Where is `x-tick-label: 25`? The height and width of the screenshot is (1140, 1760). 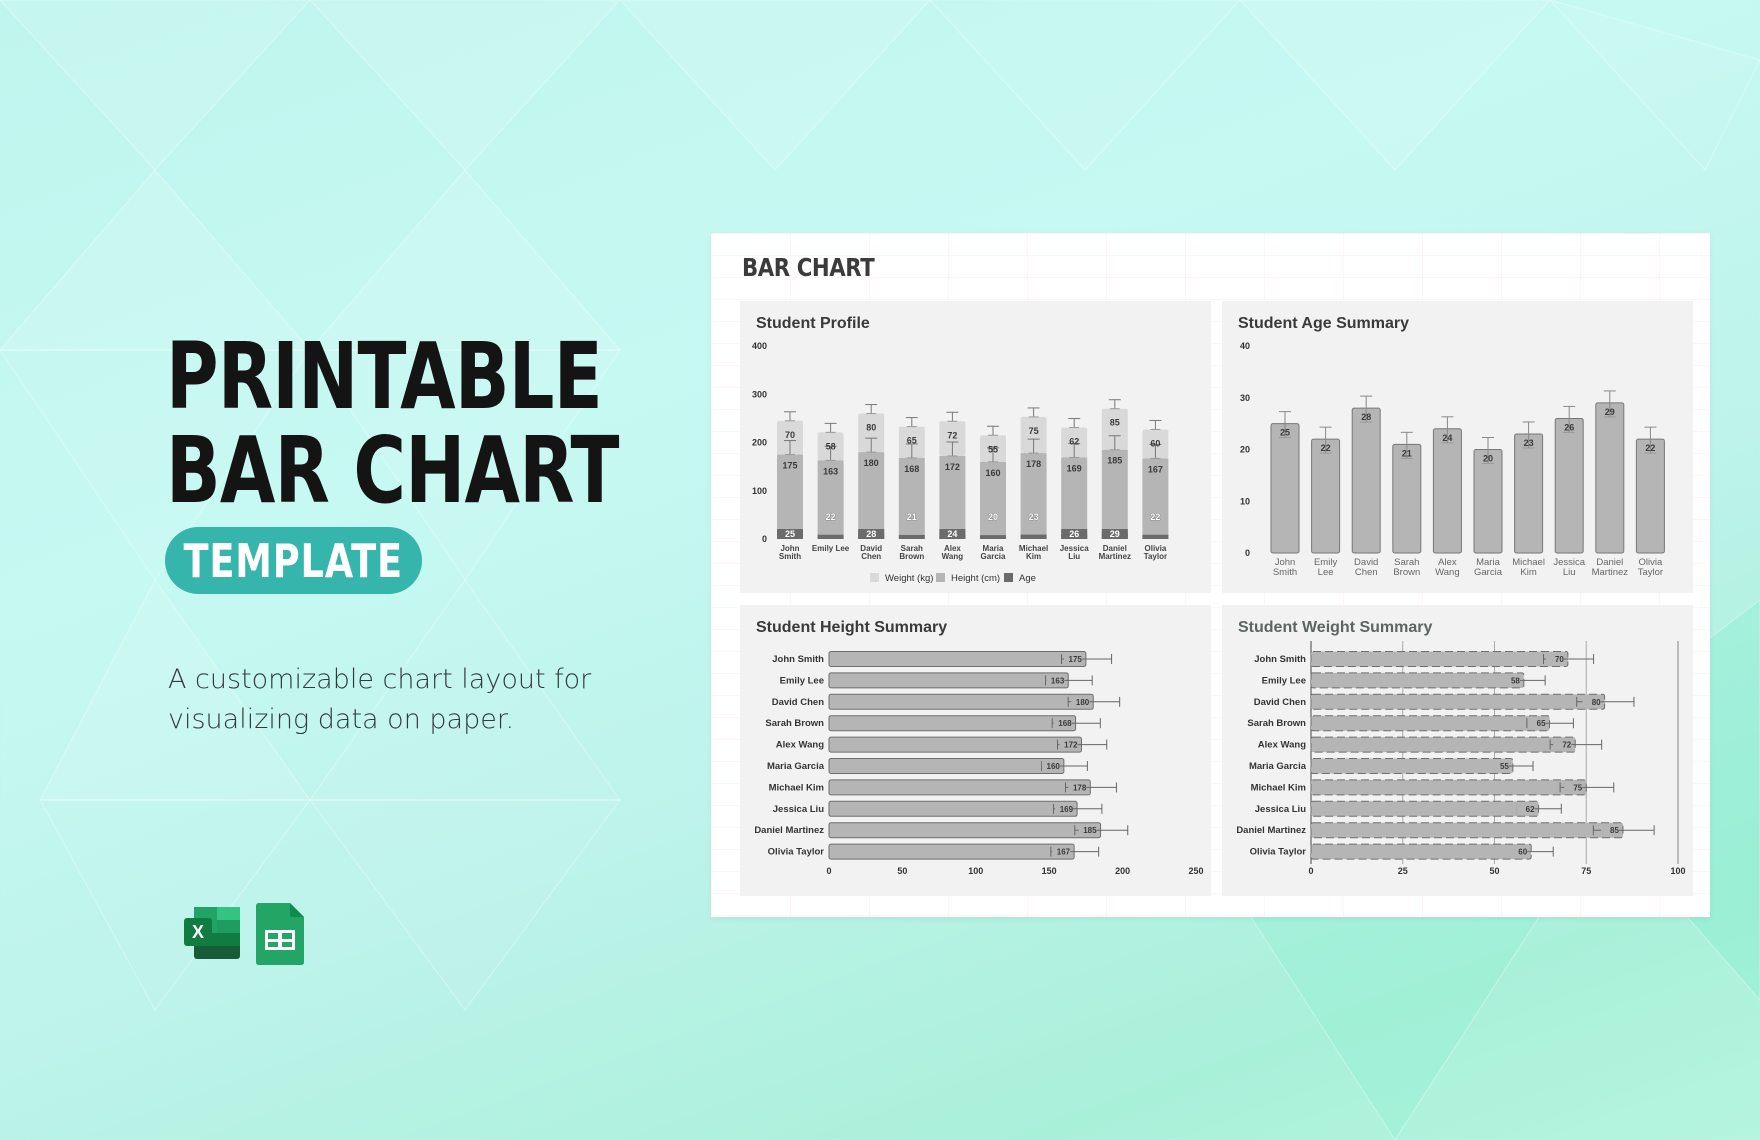 x-tick-label: 25 is located at coordinates (1403, 871).